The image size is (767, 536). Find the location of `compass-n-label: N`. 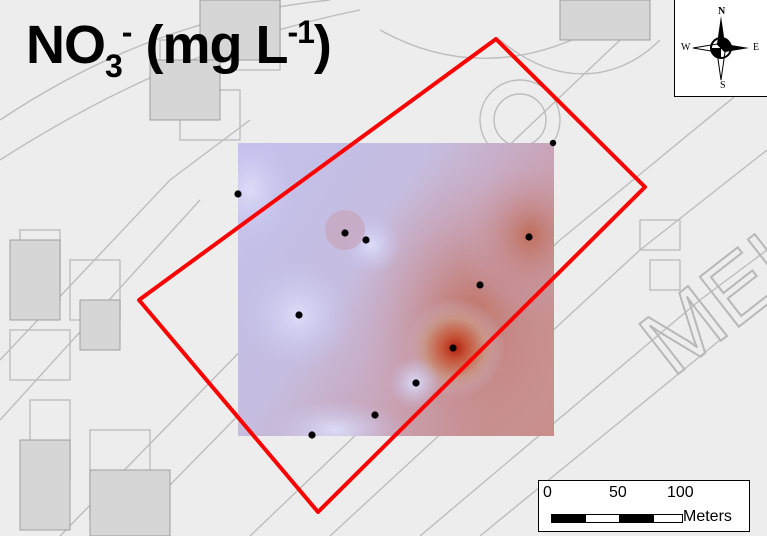

compass-n-label: N is located at coordinates (722, 11).